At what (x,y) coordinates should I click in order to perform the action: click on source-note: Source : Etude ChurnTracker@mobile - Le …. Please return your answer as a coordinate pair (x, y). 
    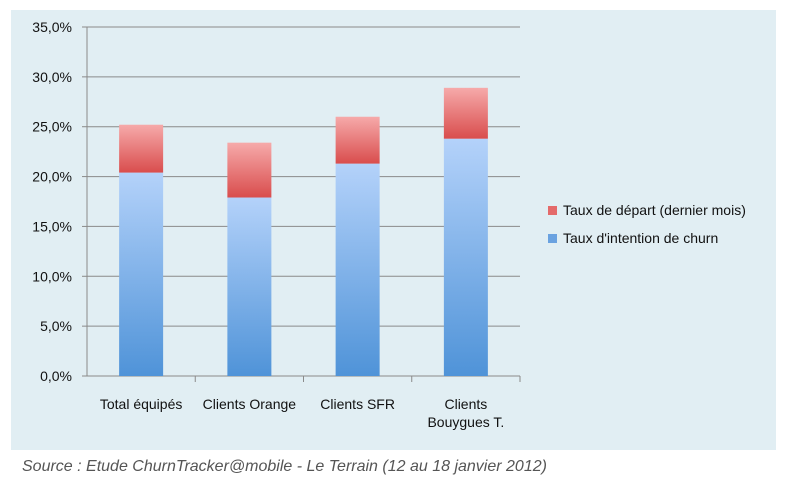
    Looking at the image, I should click on (284, 466).